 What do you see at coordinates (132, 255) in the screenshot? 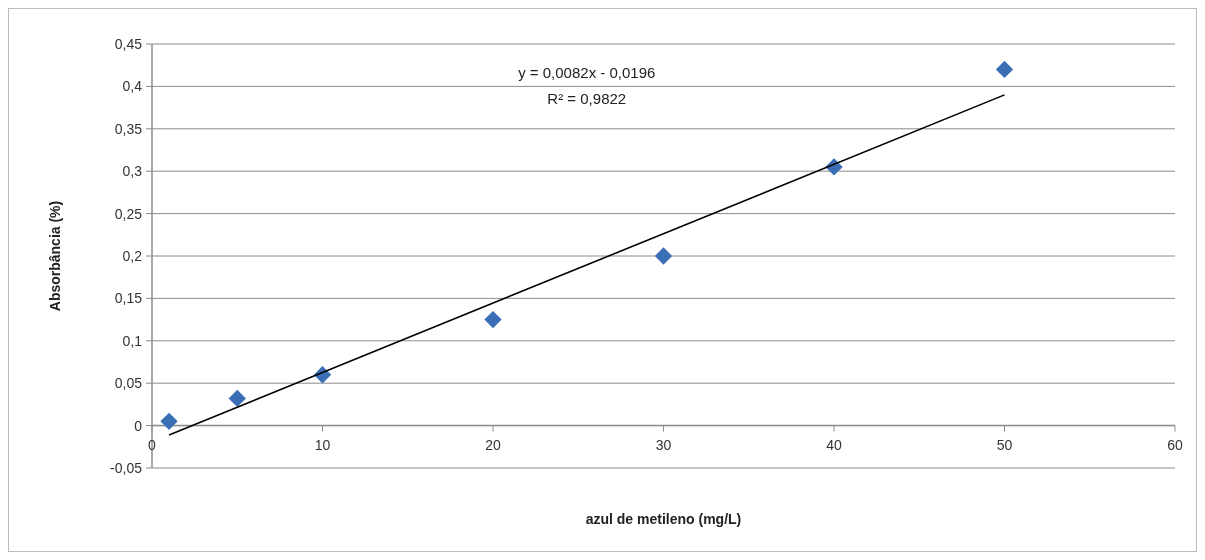
I see `y-tick-label: 0,2` at bounding box center [132, 255].